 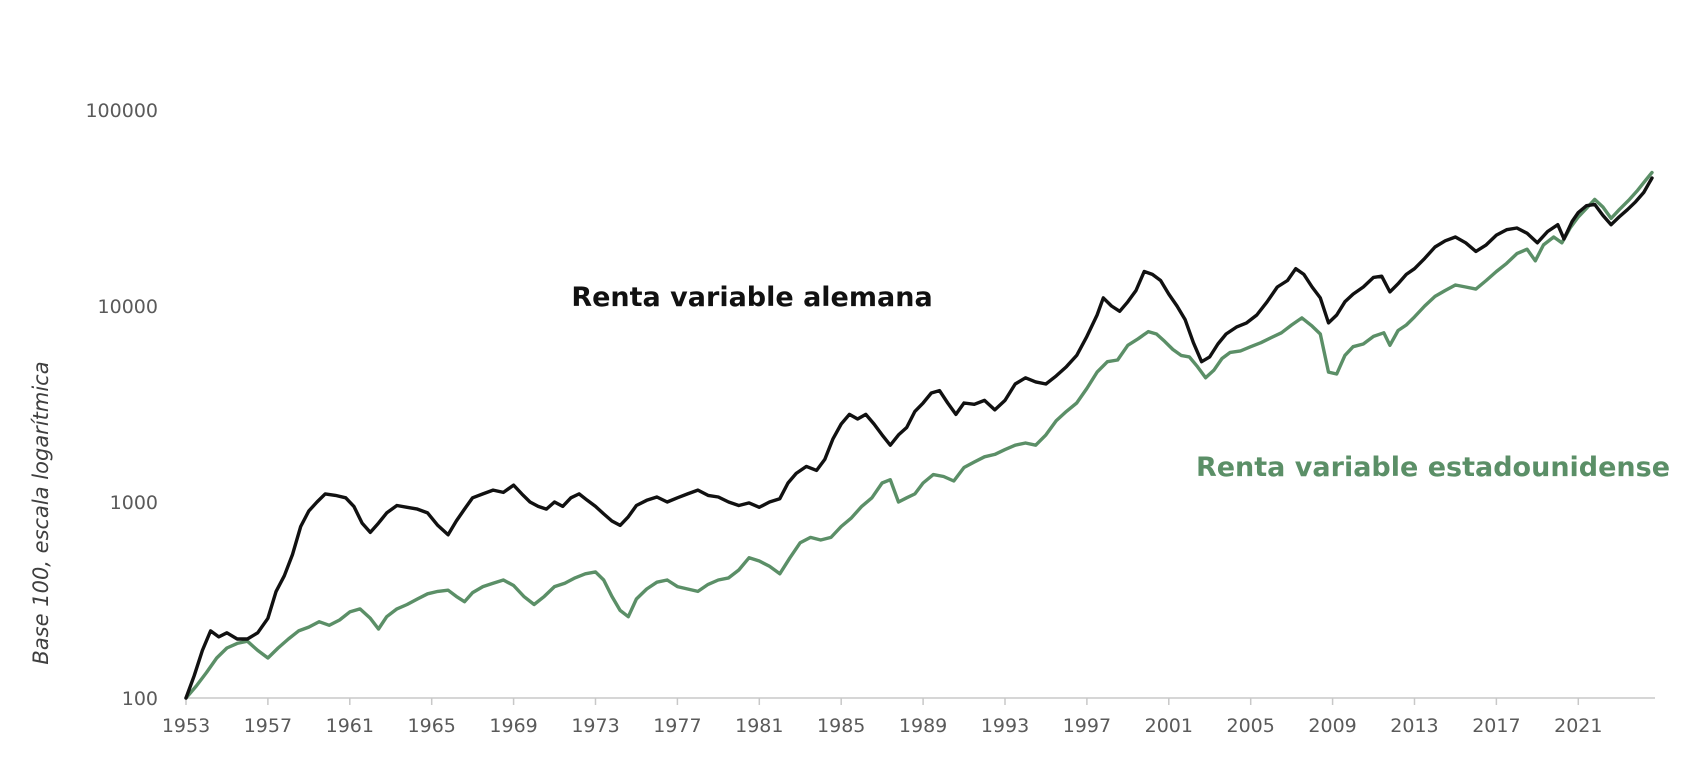 What do you see at coordinates (121, 405) in the screenshot?
I see `y-axis-ticks: 100 1000 10000 100000` at bounding box center [121, 405].